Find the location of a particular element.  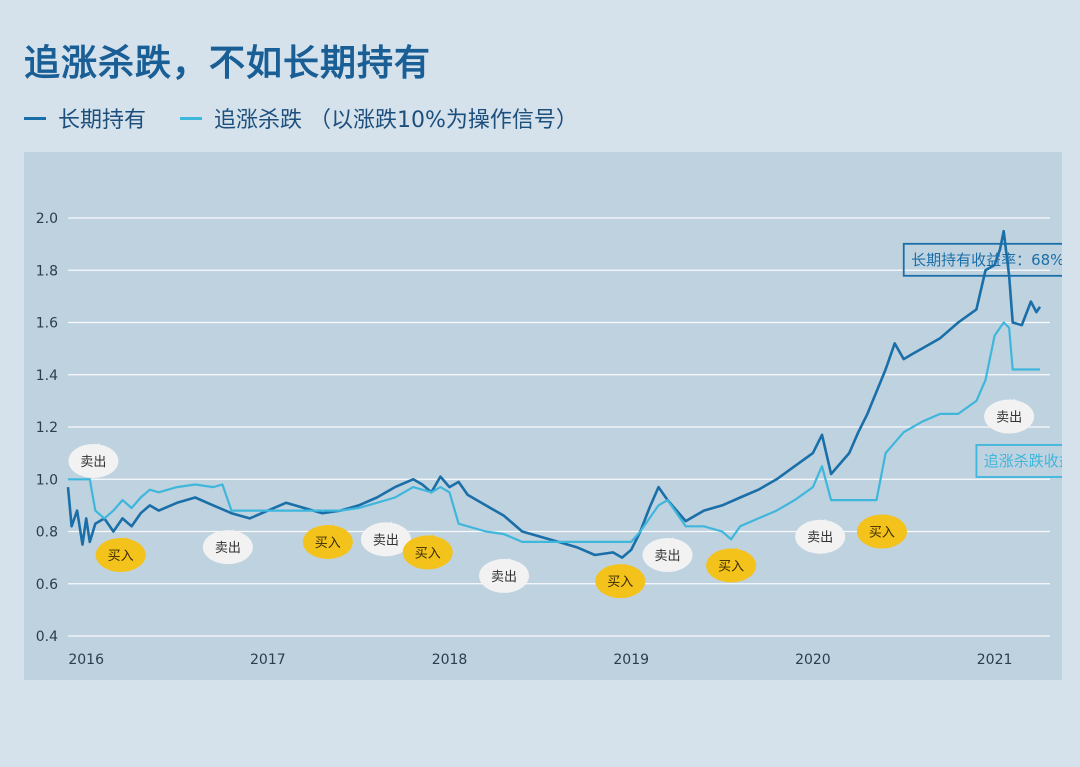

buy-bubble-label-3: 买入 is located at coordinates (328, 543).